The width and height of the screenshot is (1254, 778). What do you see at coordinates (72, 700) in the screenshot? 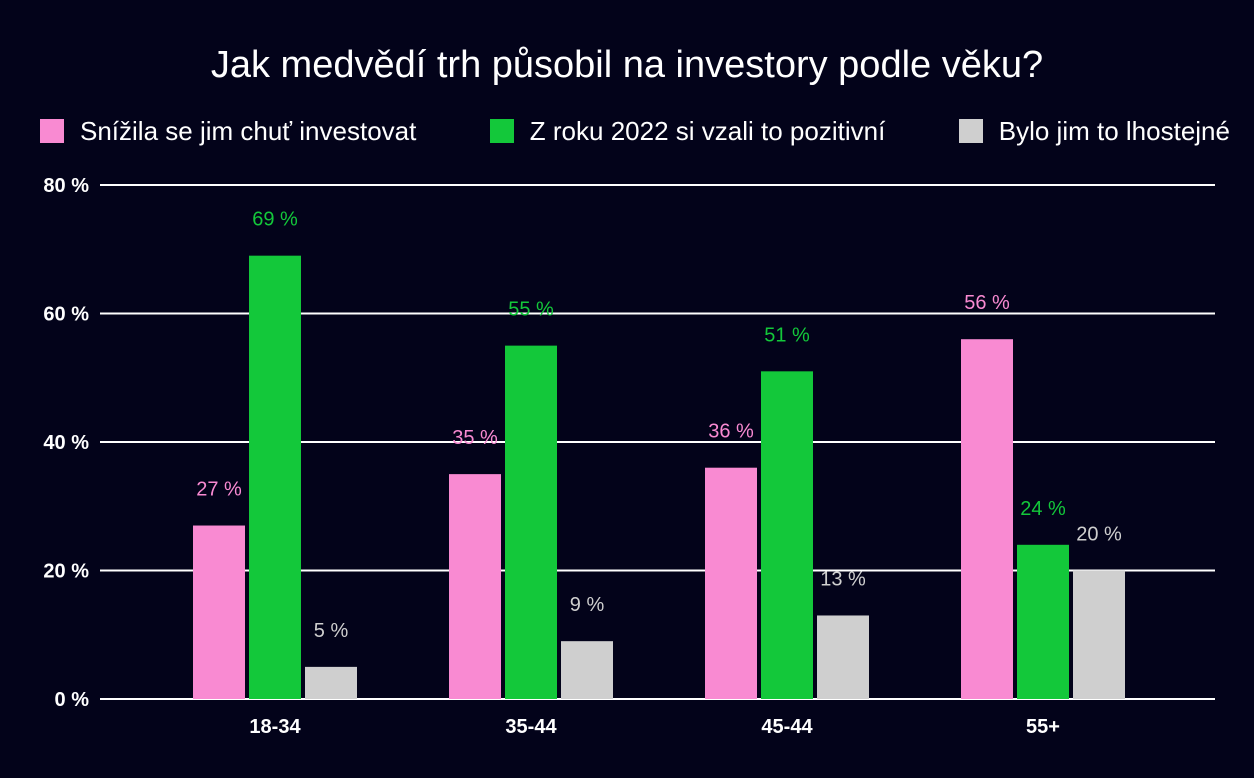
I see `y-tick-label: 0 %` at bounding box center [72, 700].